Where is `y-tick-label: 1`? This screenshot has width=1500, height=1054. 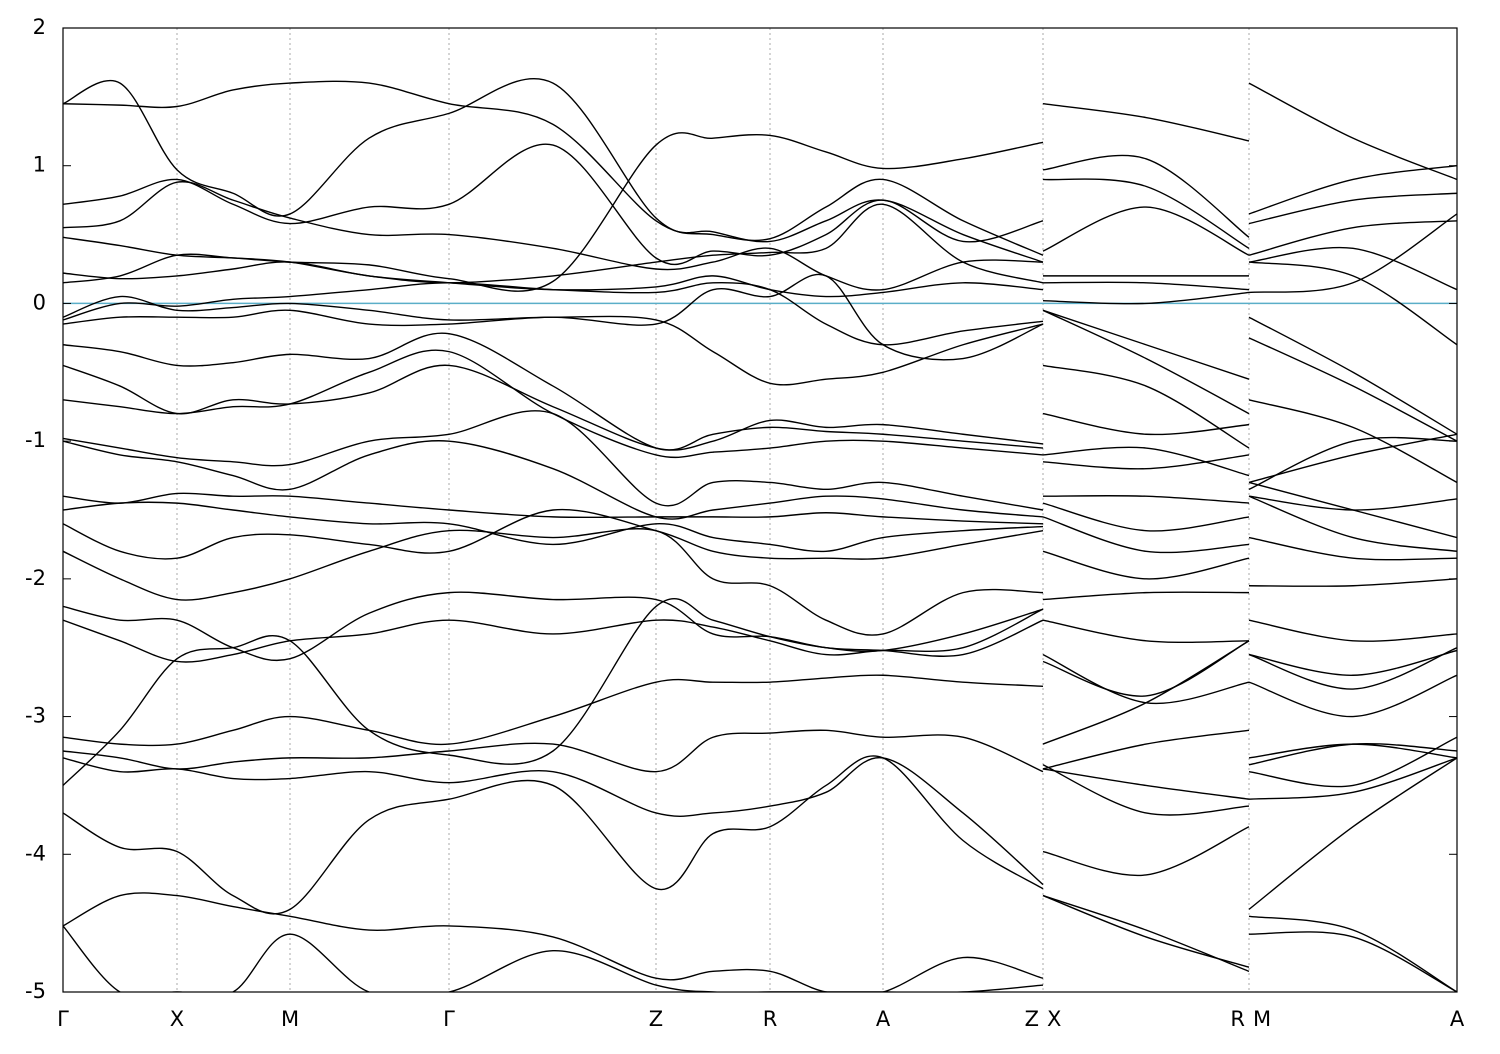 y-tick-label: 1 is located at coordinates (39, 165).